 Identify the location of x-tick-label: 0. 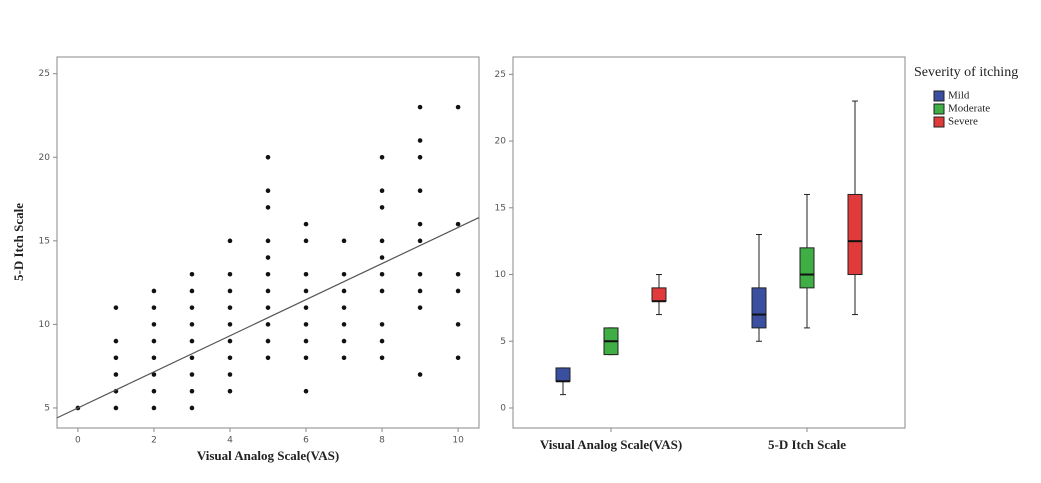
(78, 441).